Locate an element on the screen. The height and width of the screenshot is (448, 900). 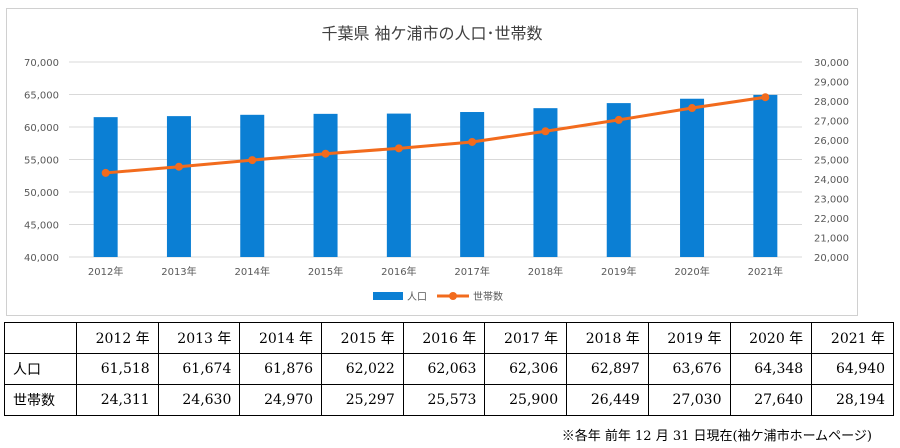
x-axis-tick-label: 2021年 is located at coordinates (765, 271).